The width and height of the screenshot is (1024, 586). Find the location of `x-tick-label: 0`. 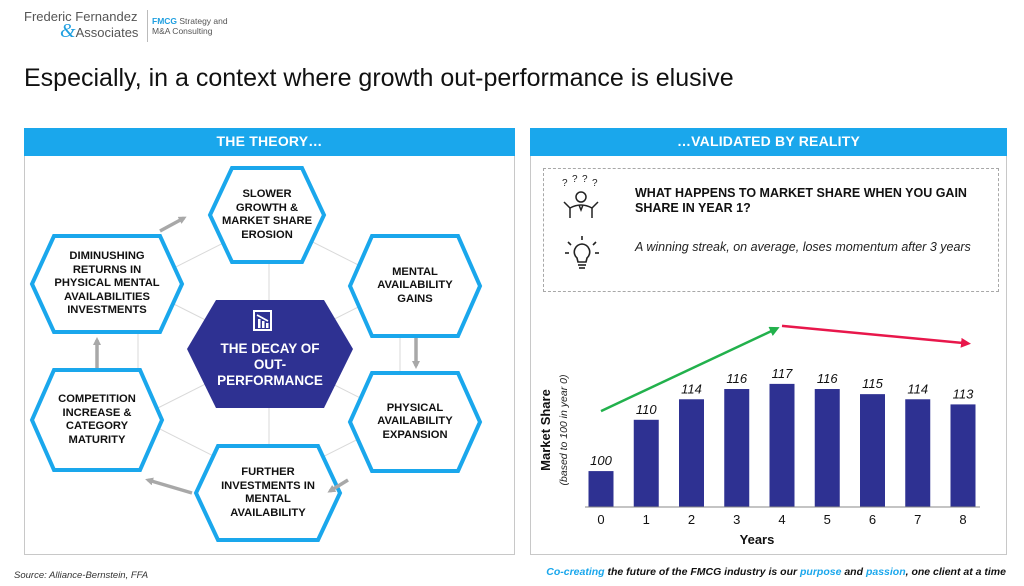

x-tick-label: 0 is located at coordinates (600, 519).